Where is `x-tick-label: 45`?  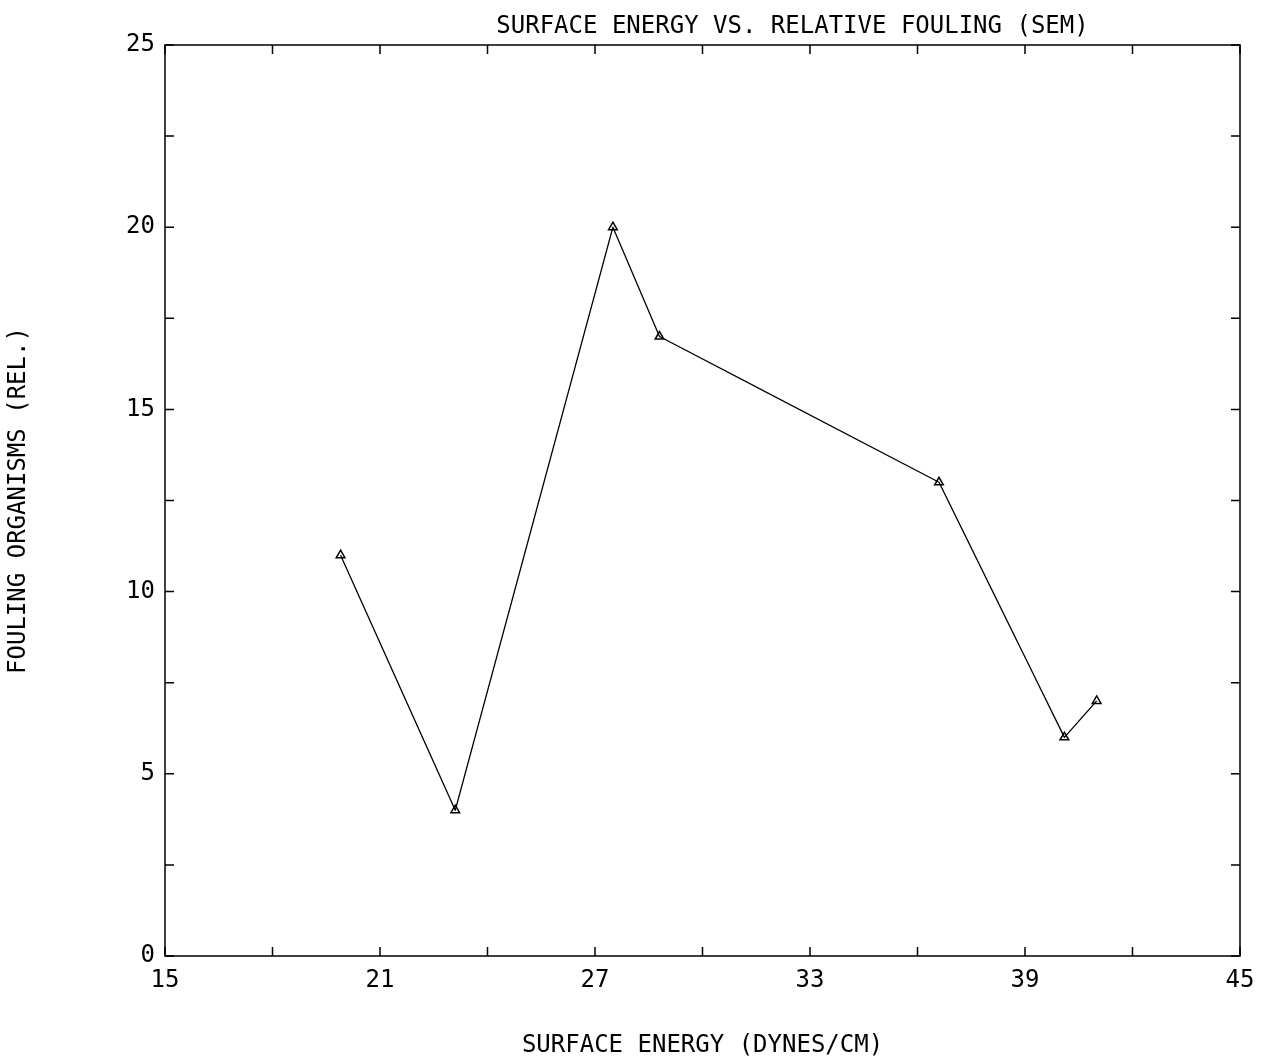 x-tick-label: 45 is located at coordinates (1240, 978).